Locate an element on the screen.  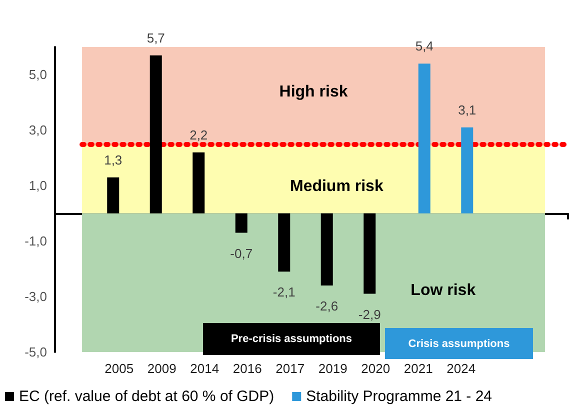
x-tick-label: 2016 is located at coordinates (247, 368).